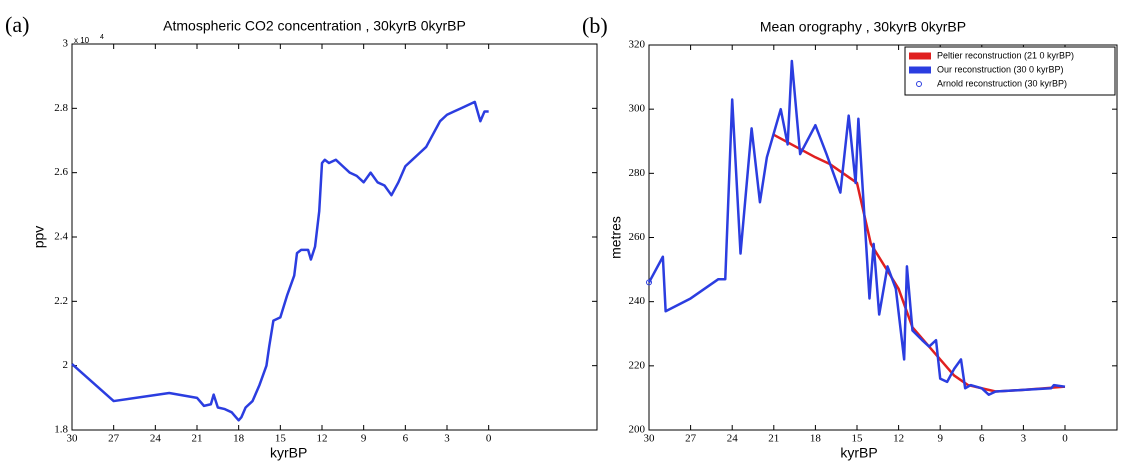 Image resolution: width=1122 pixels, height=462 pixels. What do you see at coordinates (66, 365) in the screenshot?
I see `y-tick-label: 2` at bounding box center [66, 365].